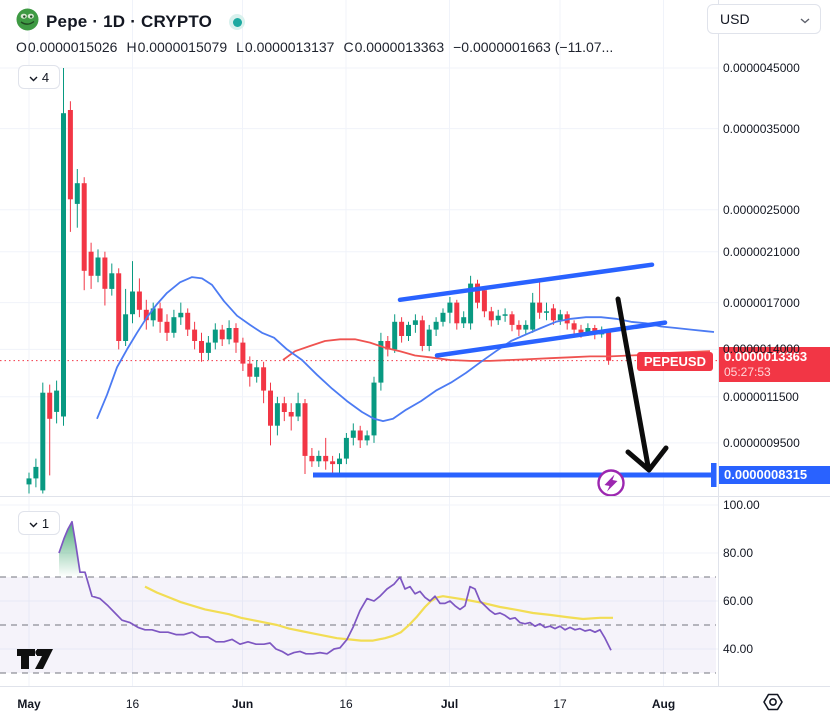 This screenshot has width=830, height=717. I want to click on rsi-axis-tick: 100.00, so click(741, 505).